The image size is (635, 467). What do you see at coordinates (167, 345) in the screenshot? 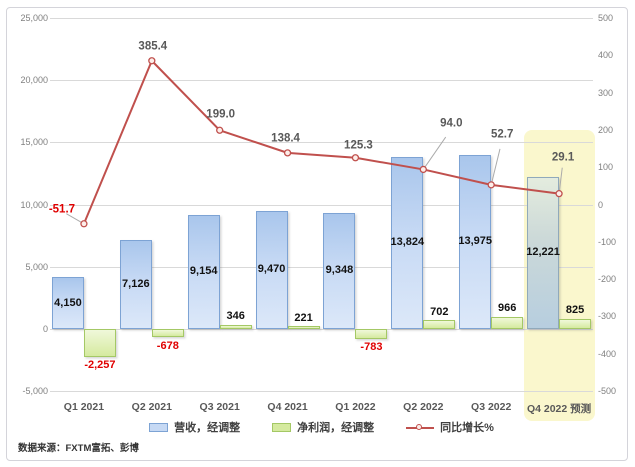
I see `profit-bar-label: -678` at bounding box center [167, 345].